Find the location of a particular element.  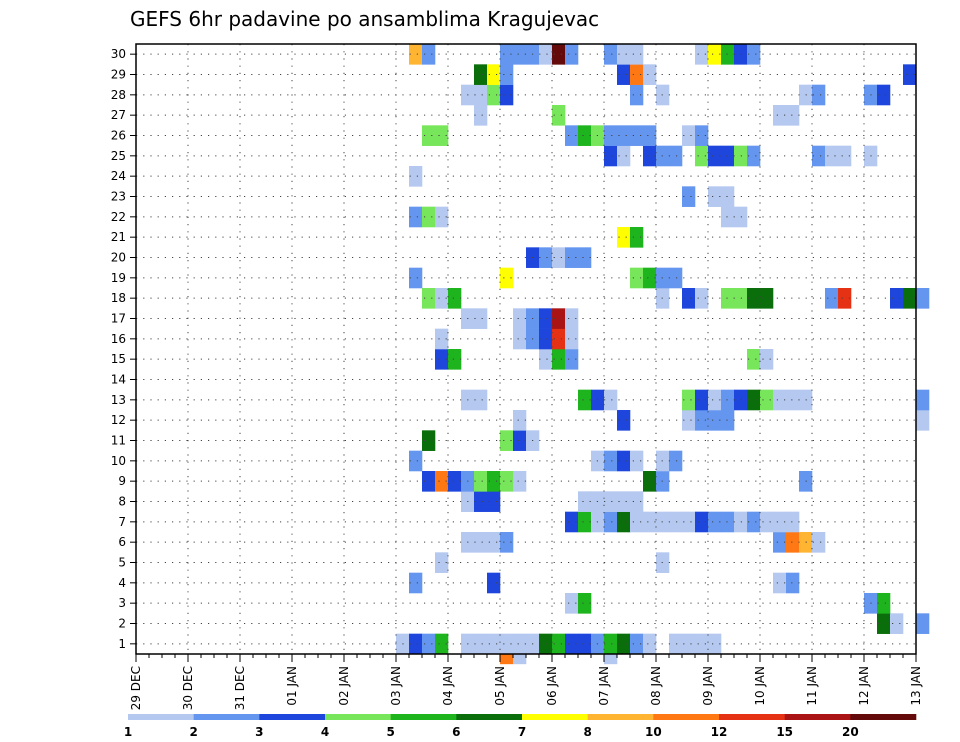

x-tick-label: 12 JAN is located at coordinates (864, 686).